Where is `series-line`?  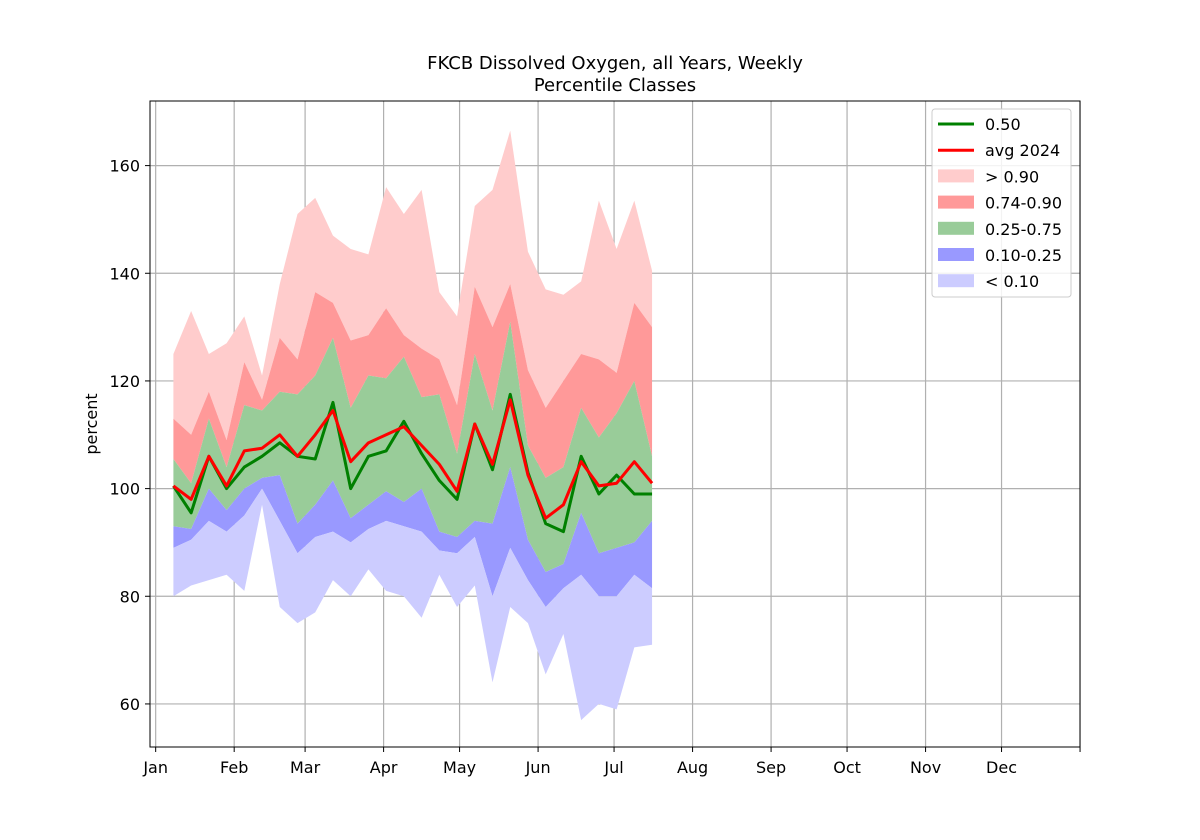 series-line is located at coordinates (413, 459).